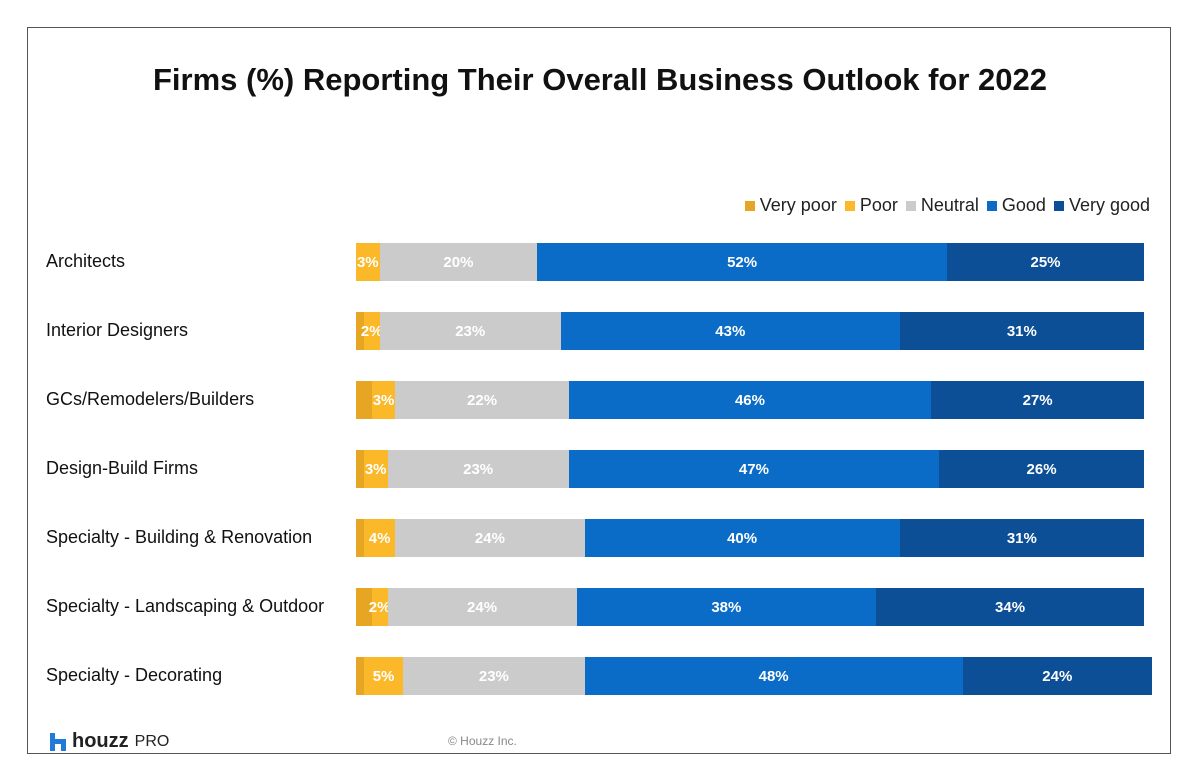 The width and height of the screenshot is (1200, 779). Describe the element at coordinates (58, 741) in the screenshot. I see `houzz-logo-icon` at that location.